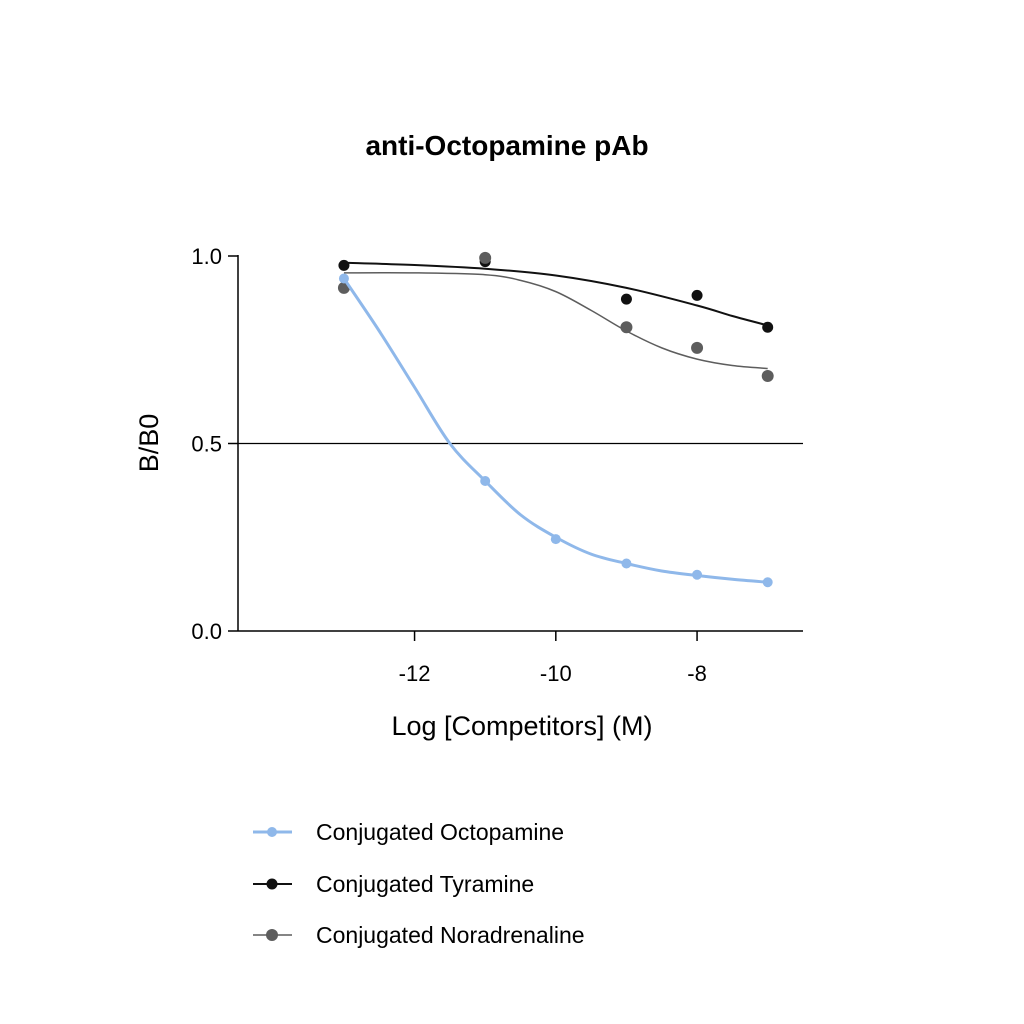 The image size is (1024, 1024). I want to click on legend-item-0: Conjugated Octopamine, so click(408, 832).